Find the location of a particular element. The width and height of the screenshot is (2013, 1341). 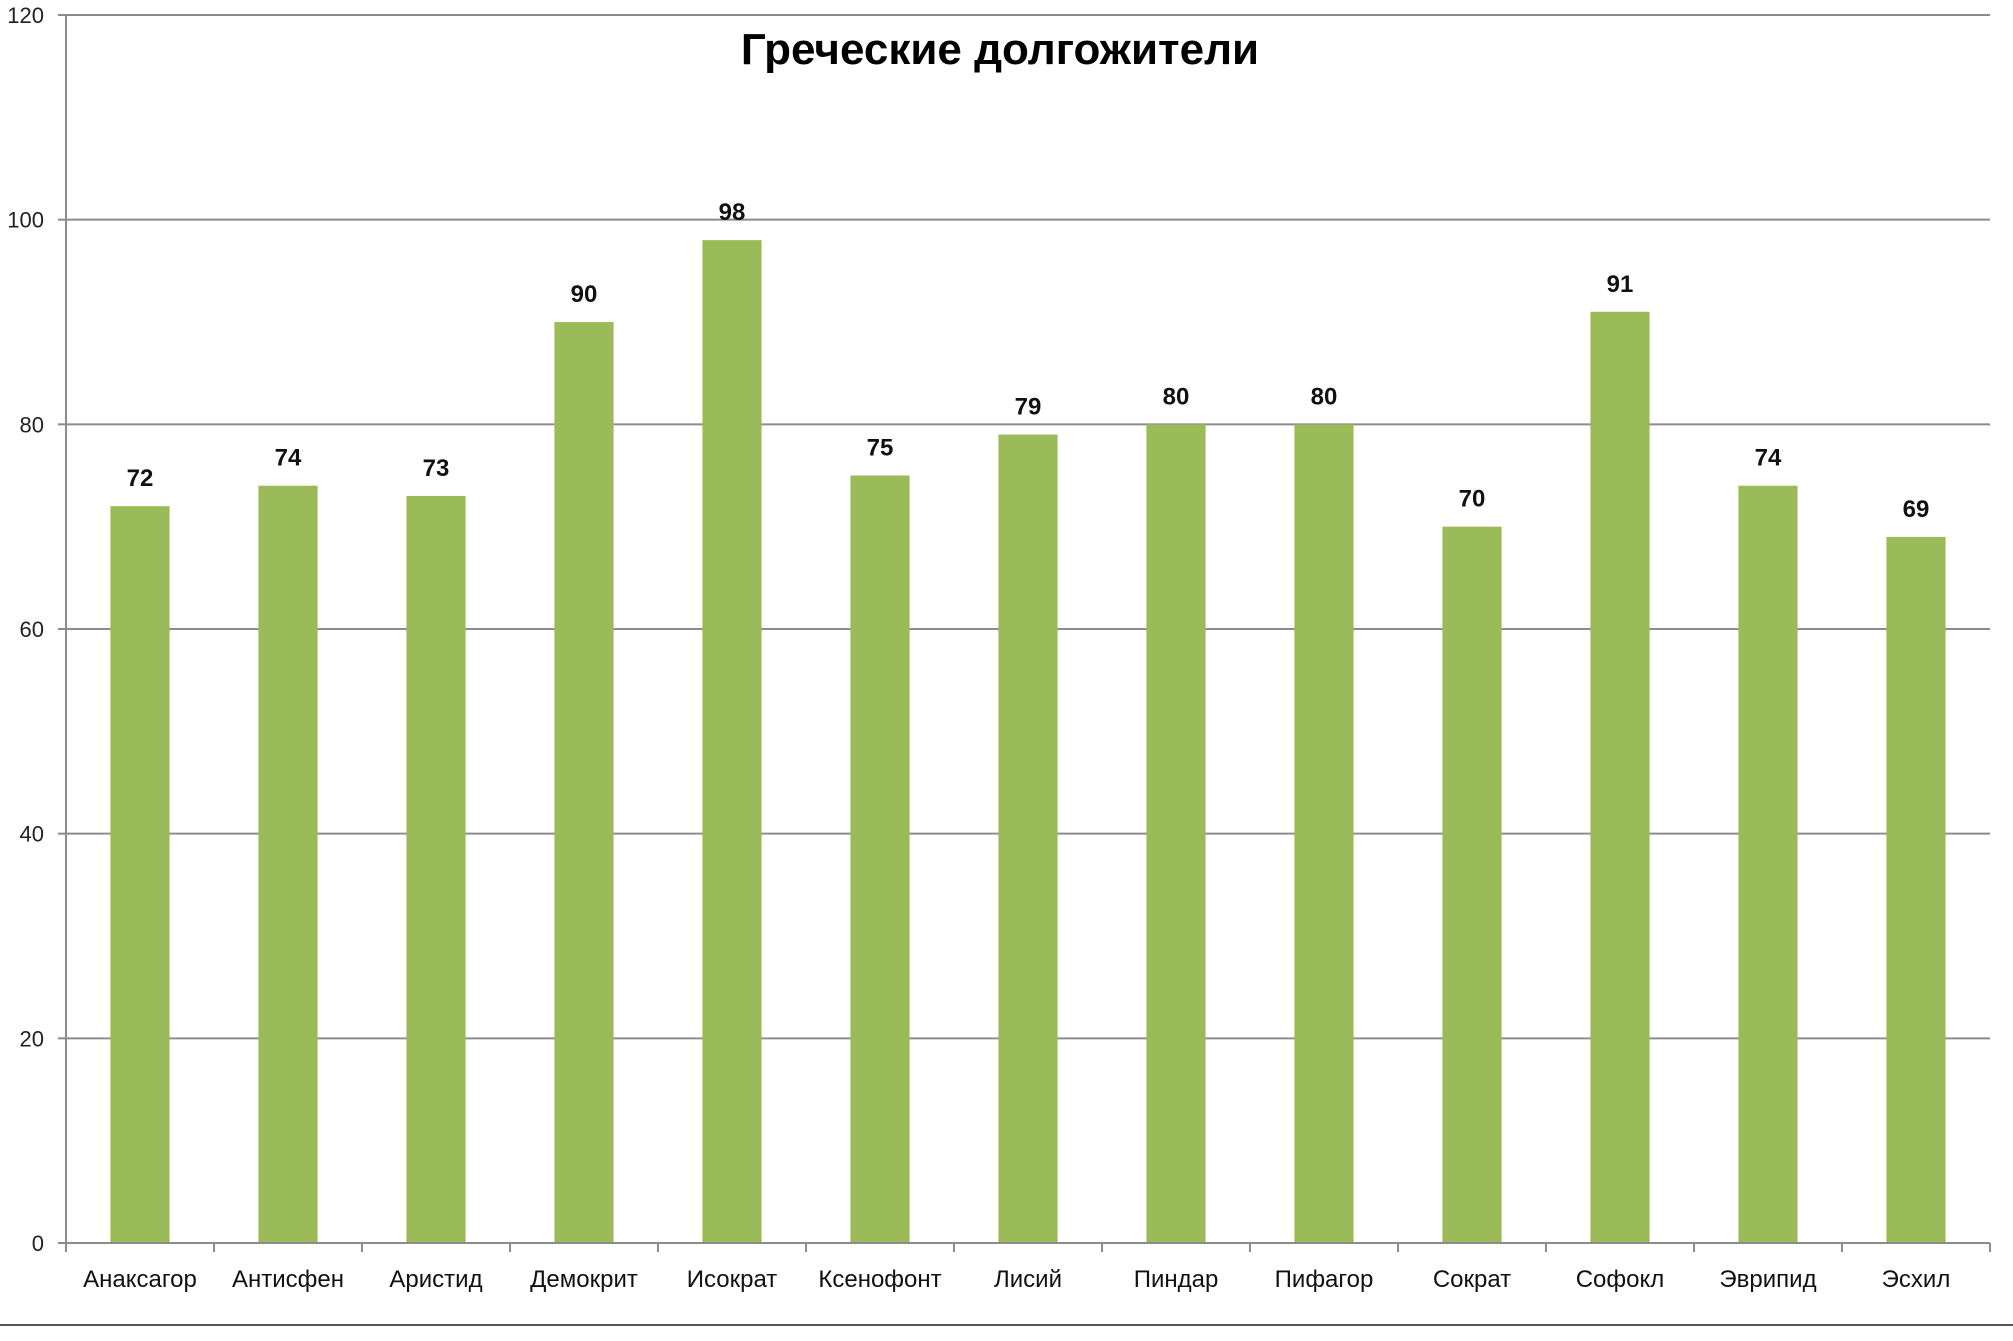

y-tick-label: 0 is located at coordinates (38, 1243).